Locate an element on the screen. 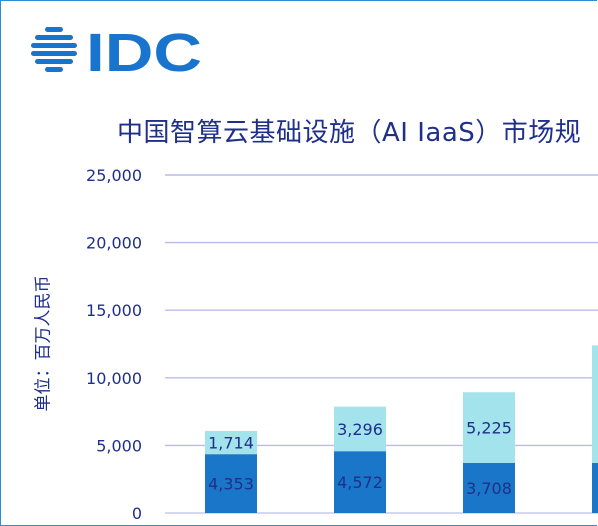 The height and width of the screenshot is (526, 598). data-label: 5,225 is located at coordinates (489, 428).